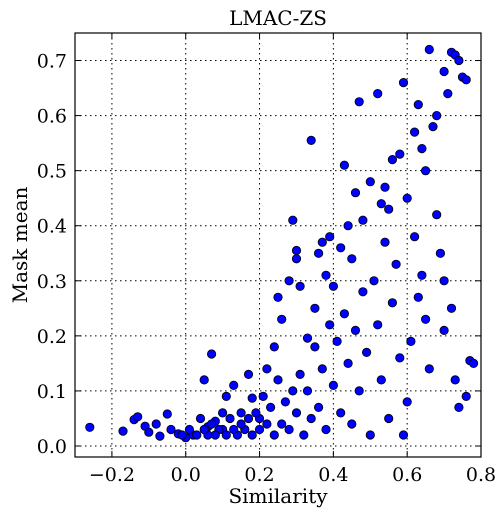  Describe the element at coordinates (112, 475) in the screenshot. I see `x-tick-label: −0.2` at that location.